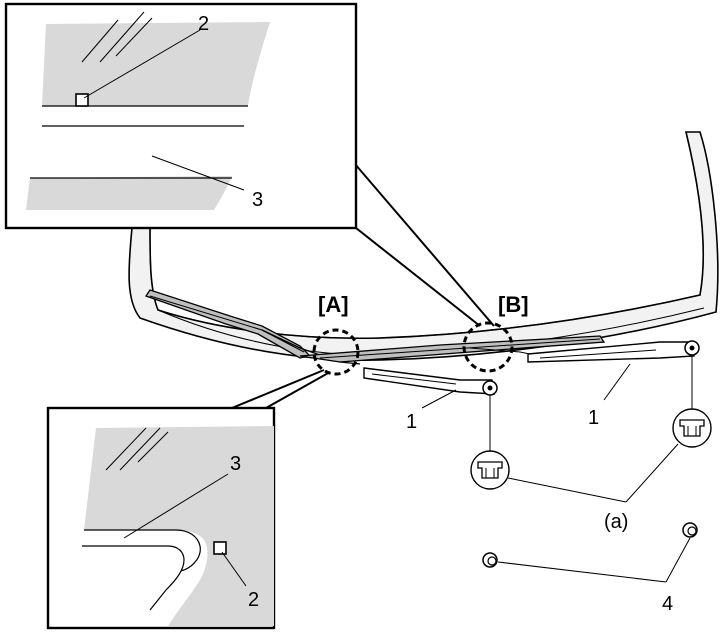 The width and height of the screenshot is (727, 634). What do you see at coordinates (692, 348) in the screenshot?
I see `right-pivot-center` at bounding box center [692, 348].